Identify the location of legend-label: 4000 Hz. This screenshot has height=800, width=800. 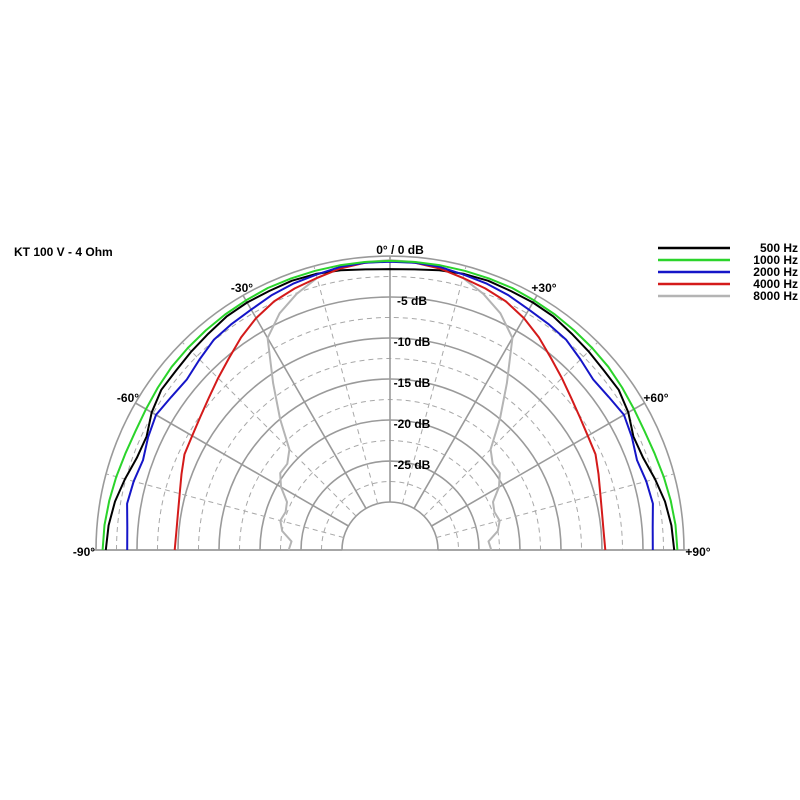
(775, 284).